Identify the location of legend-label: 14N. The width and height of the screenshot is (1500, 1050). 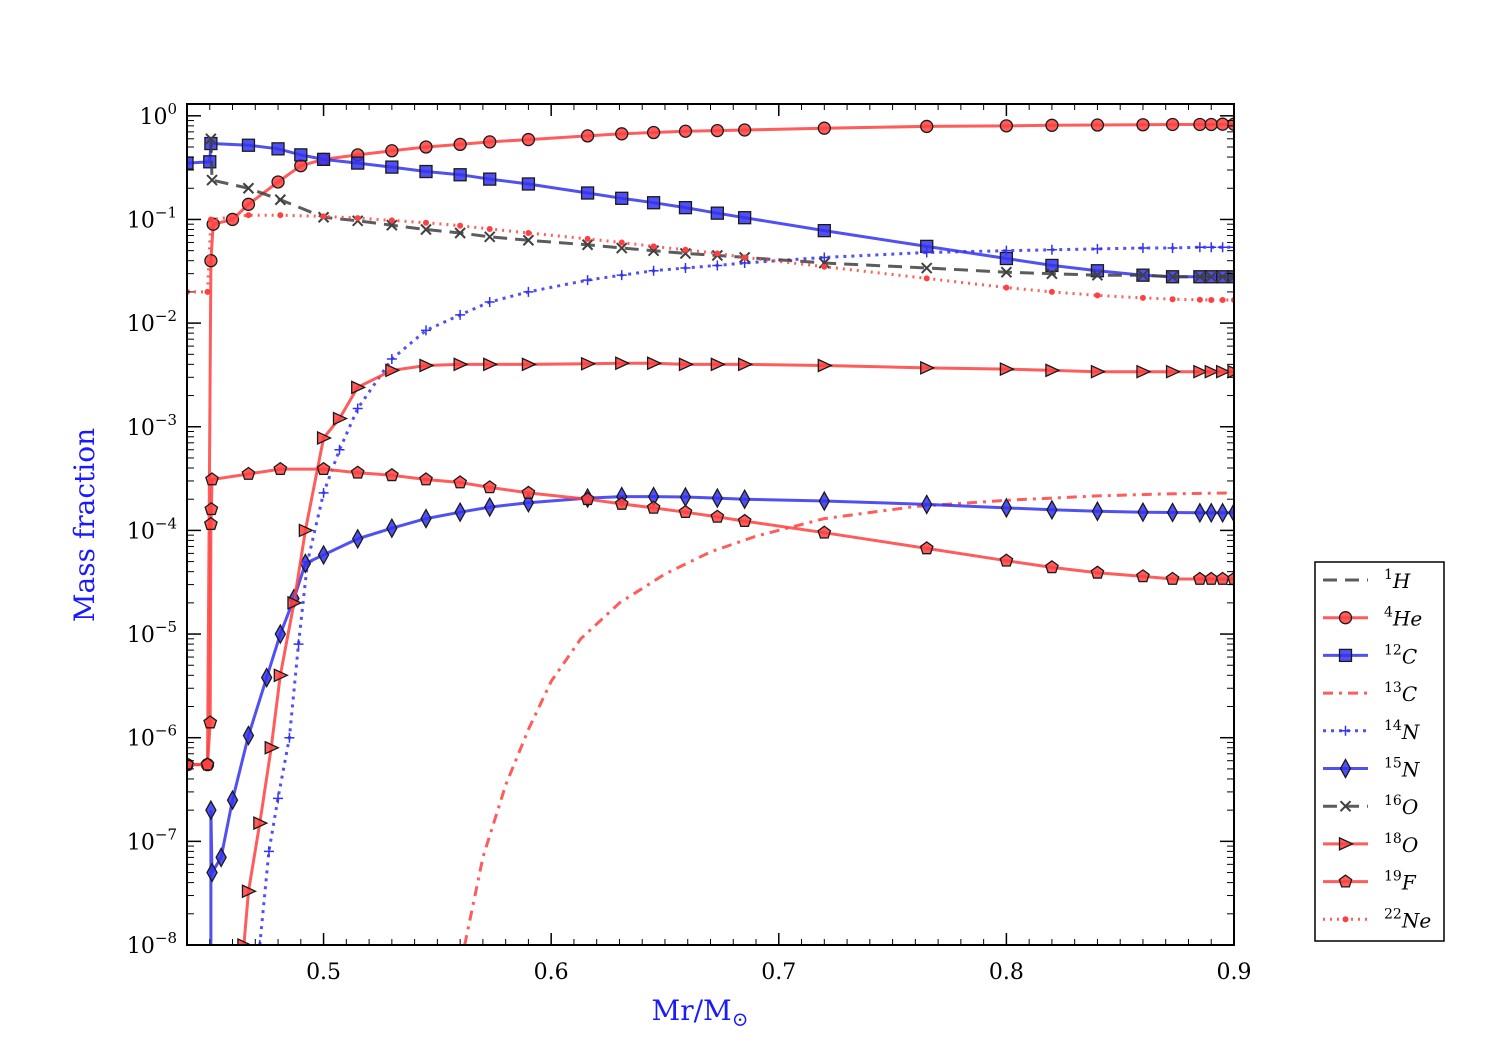
(1402, 731).